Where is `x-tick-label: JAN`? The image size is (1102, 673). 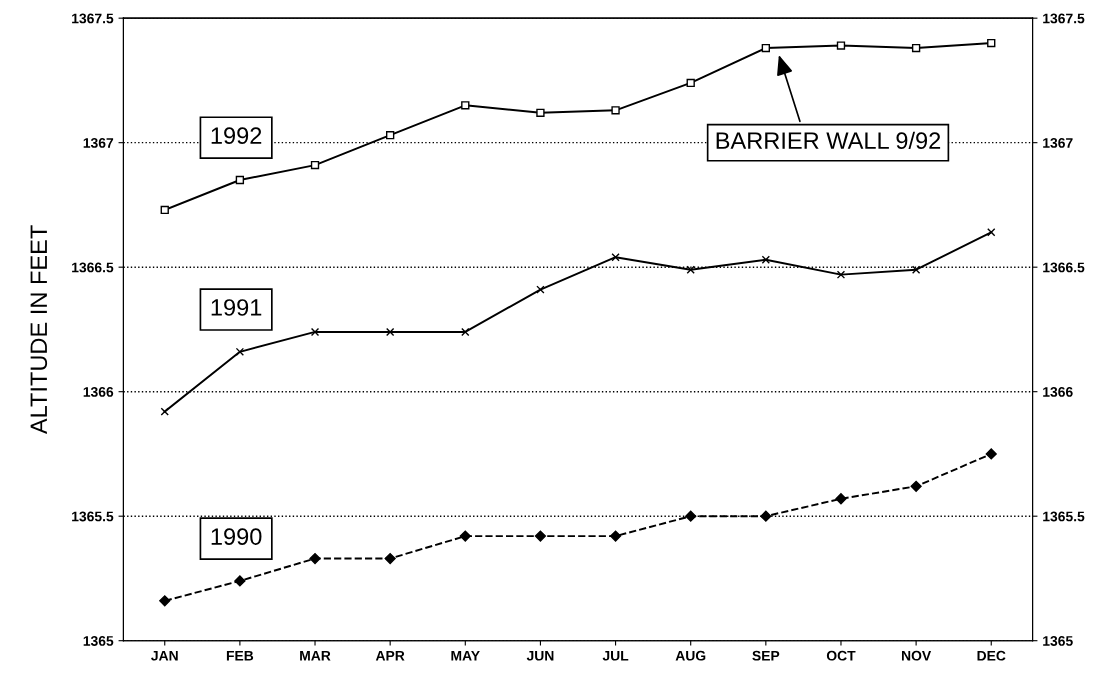 x-tick-label: JAN is located at coordinates (164, 655).